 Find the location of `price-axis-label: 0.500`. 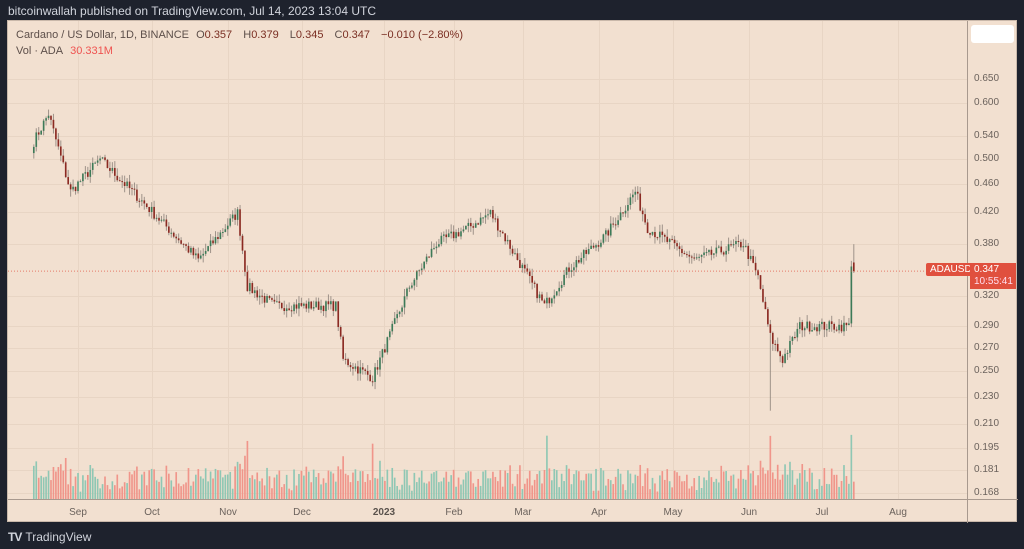

price-axis-label: 0.500 is located at coordinates (987, 158).